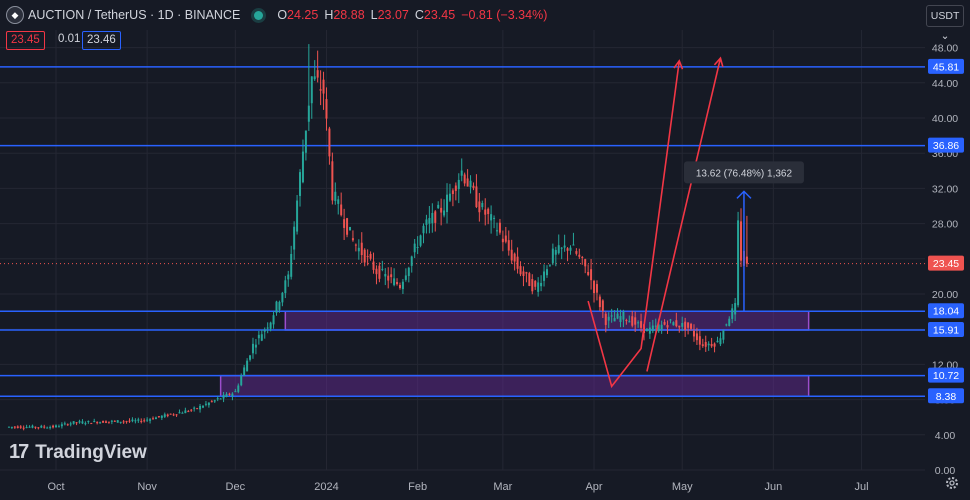 The image size is (970, 500). Describe the element at coordinates (303, 15) in the screenshot. I see `open-value: 24.25` at that location.